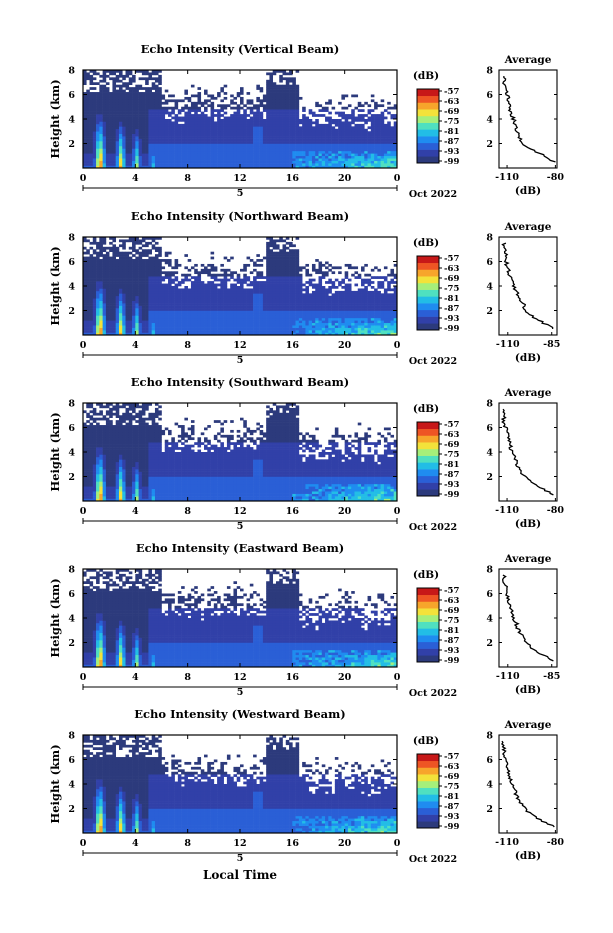  I want to click on panel-title: Echo Intensity (Northward Beam), so click(240, 216).